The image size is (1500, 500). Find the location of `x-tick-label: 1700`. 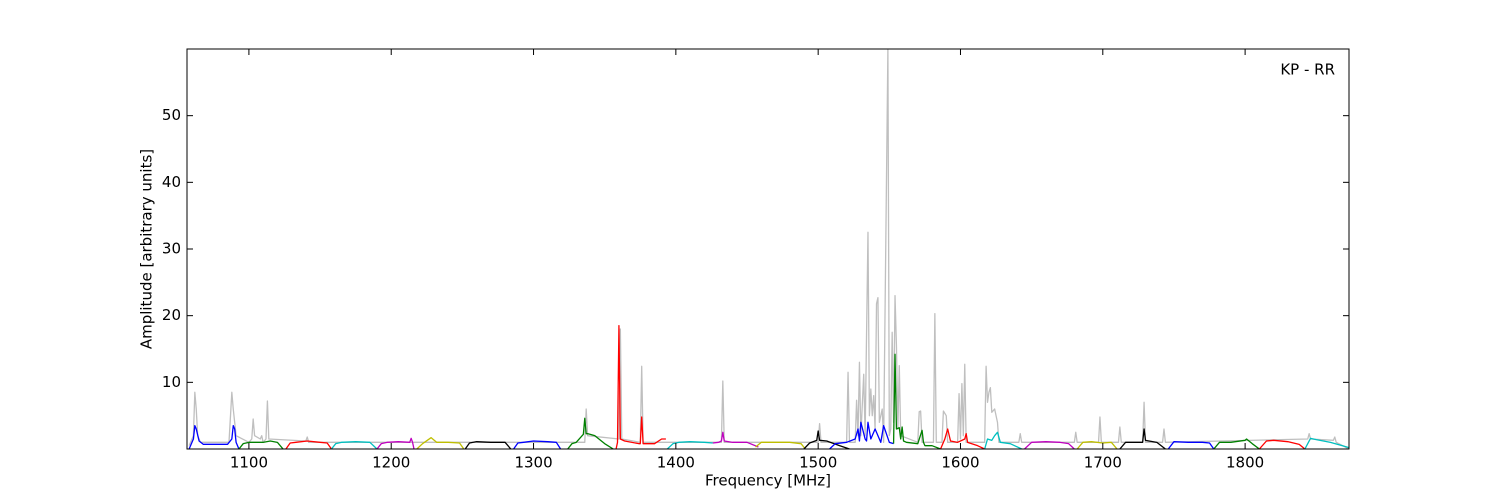

x-tick-label: 1700 is located at coordinates (1103, 463).